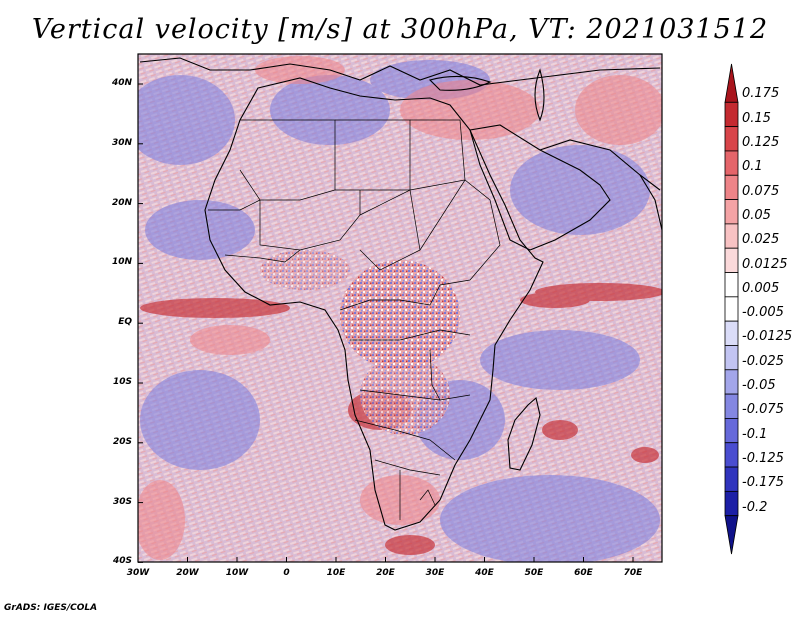 The height and width of the screenshot is (618, 800). What do you see at coordinates (237, 573) in the screenshot?
I see `lon-label: 10W` at bounding box center [237, 573].